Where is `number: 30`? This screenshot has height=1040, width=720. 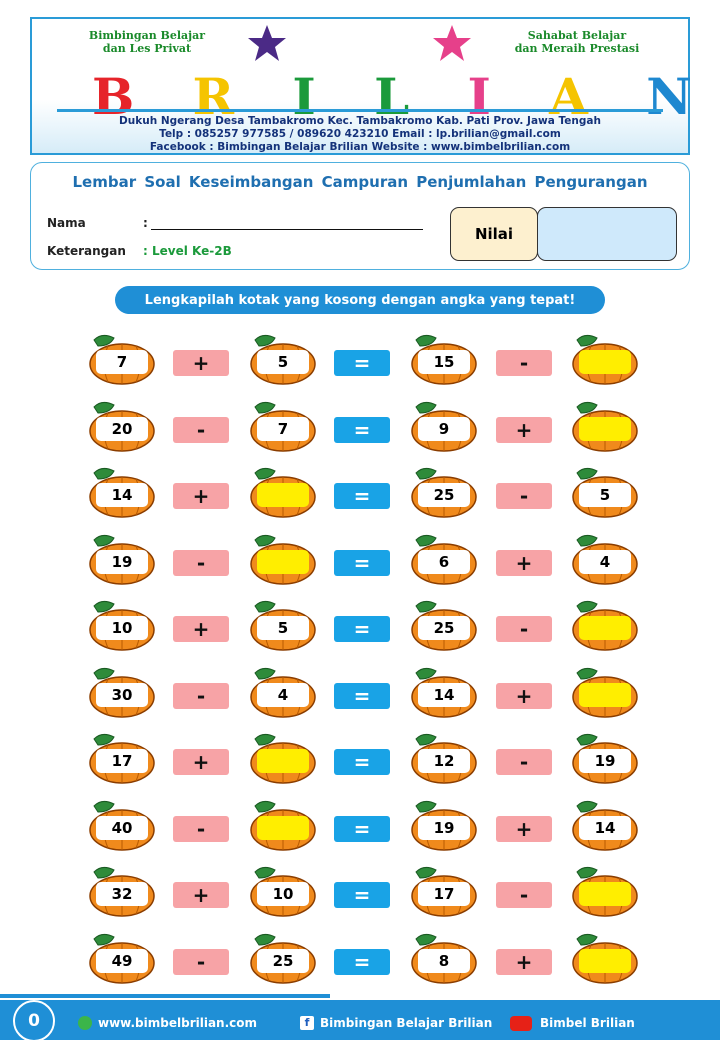
number: 30 is located at coordinates (122, 694).